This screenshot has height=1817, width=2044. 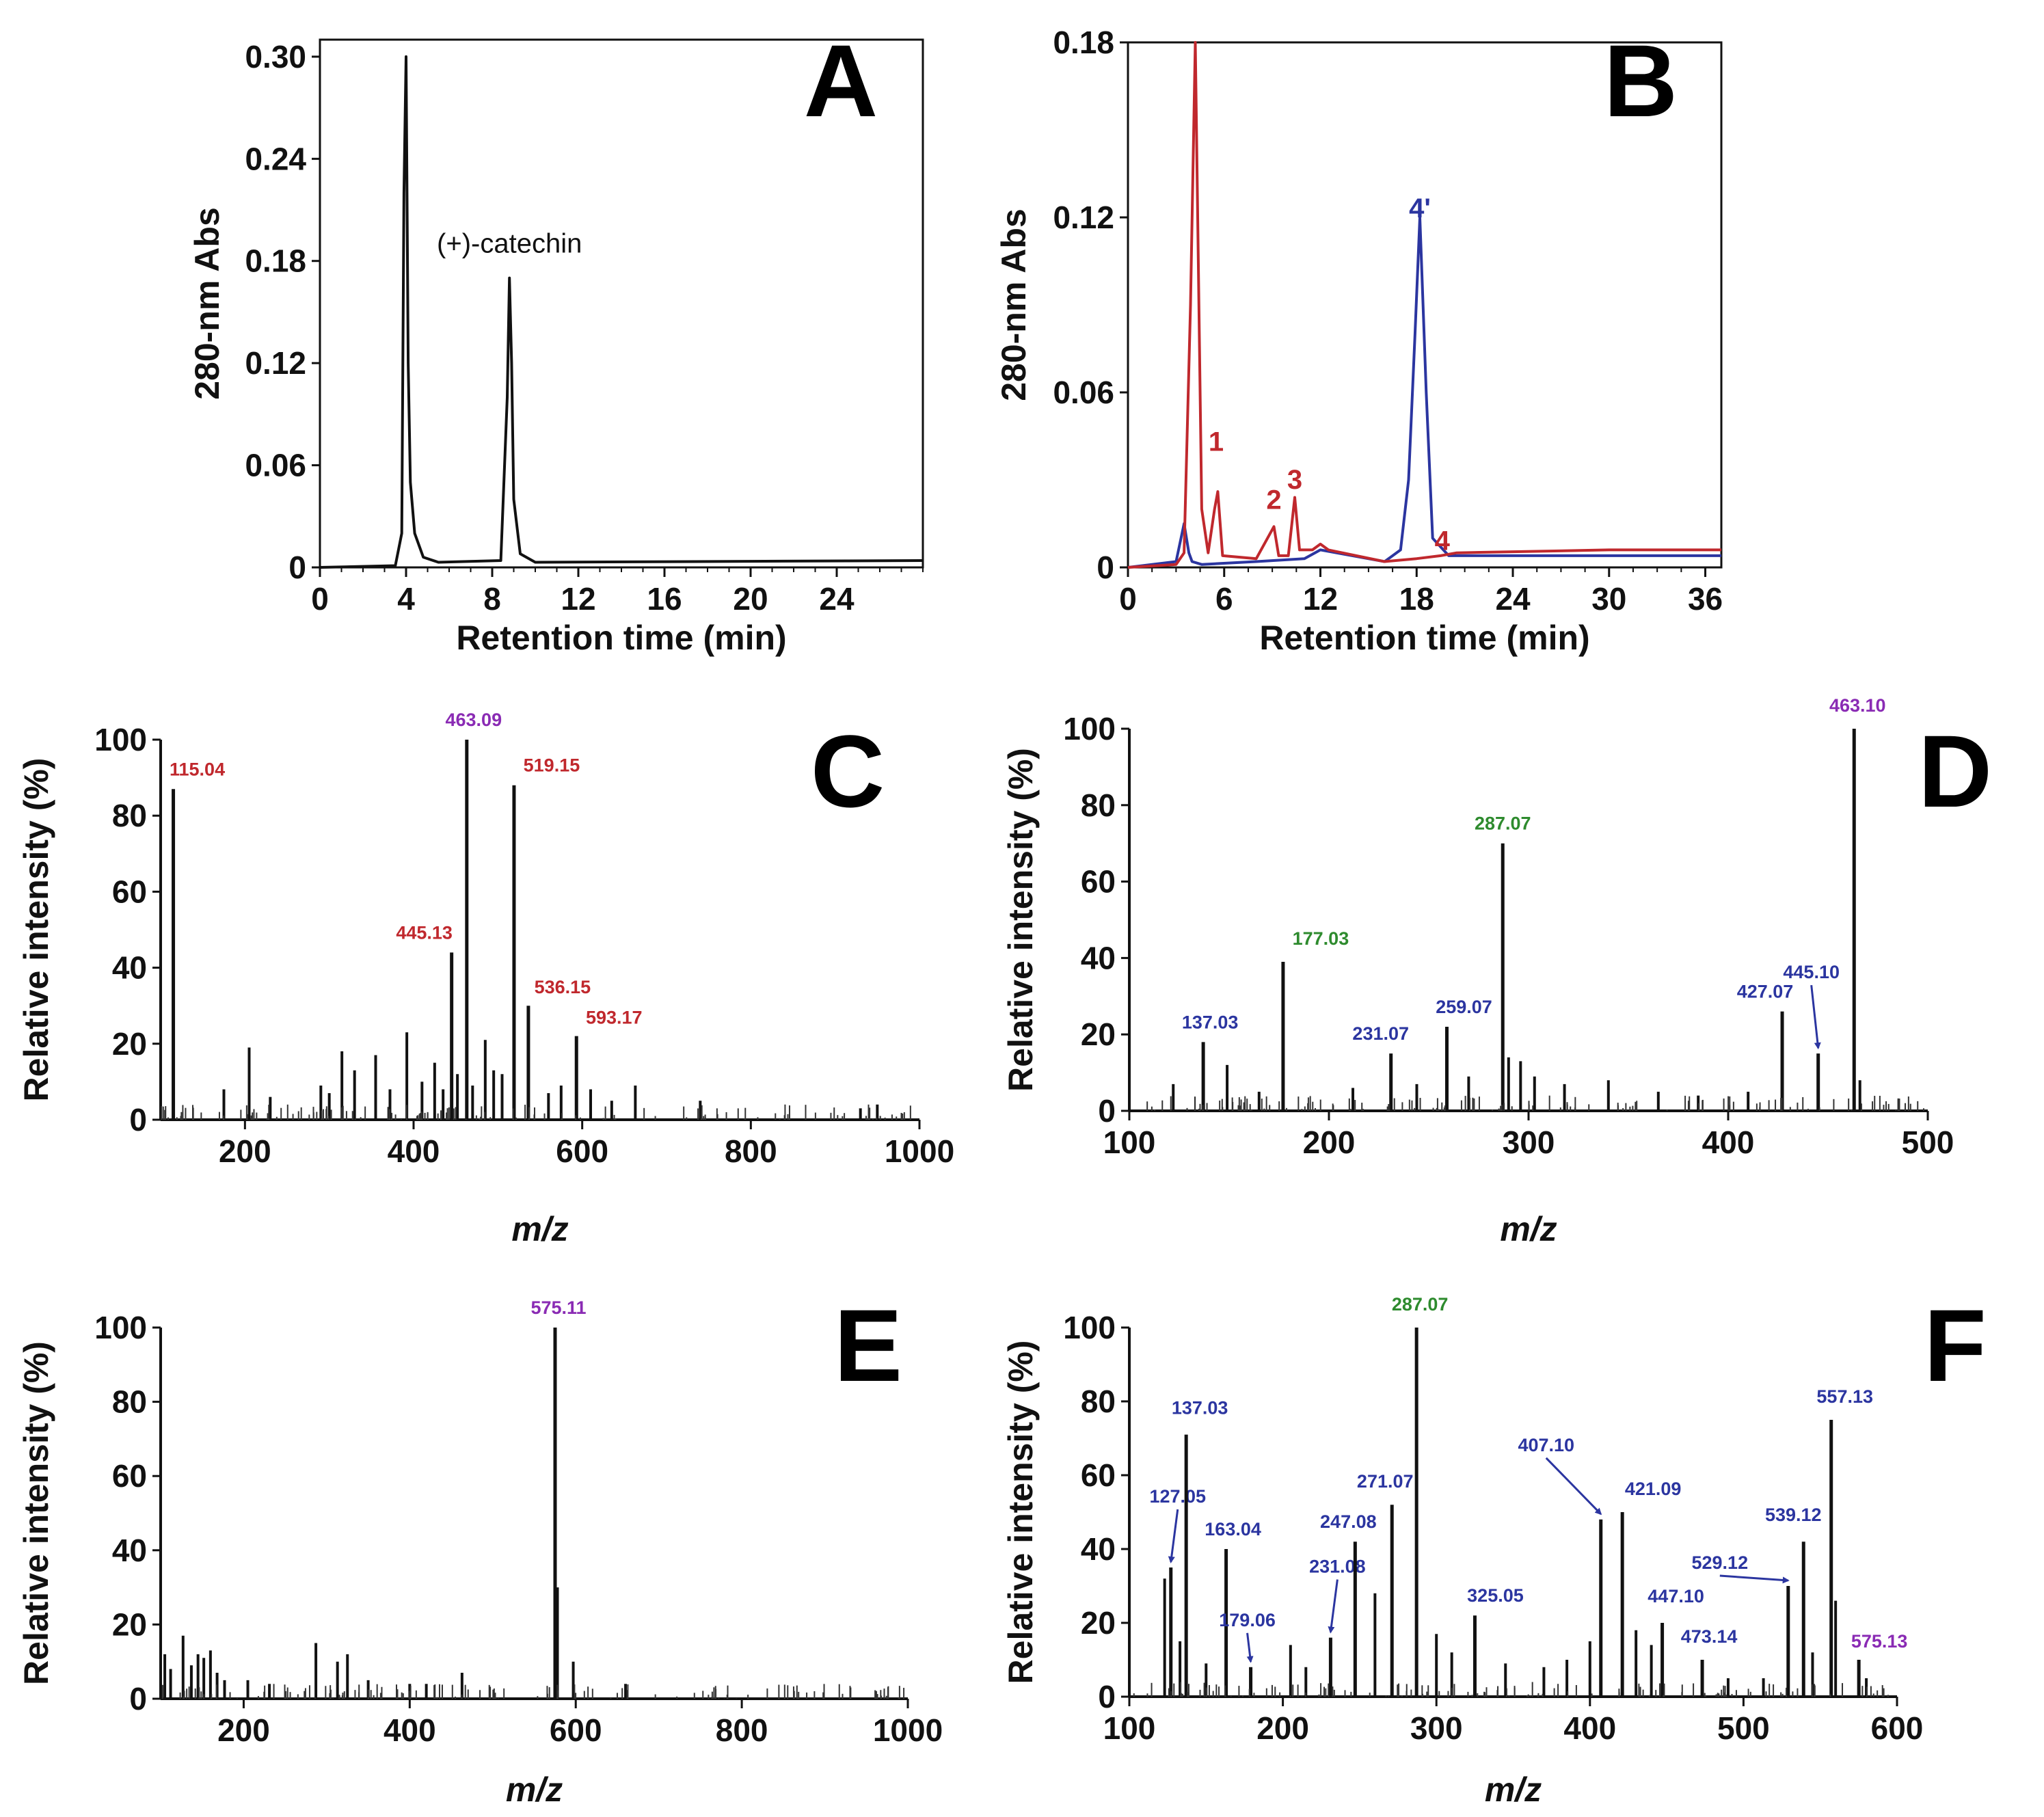 I want to click on panel-letter: B, so click(x=1641, y=81).